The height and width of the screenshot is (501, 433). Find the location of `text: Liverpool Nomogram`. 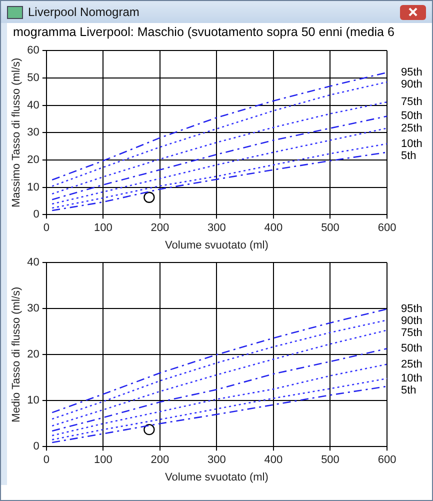

text: Liverpool Nomogram is located at coordinates (84, 12).